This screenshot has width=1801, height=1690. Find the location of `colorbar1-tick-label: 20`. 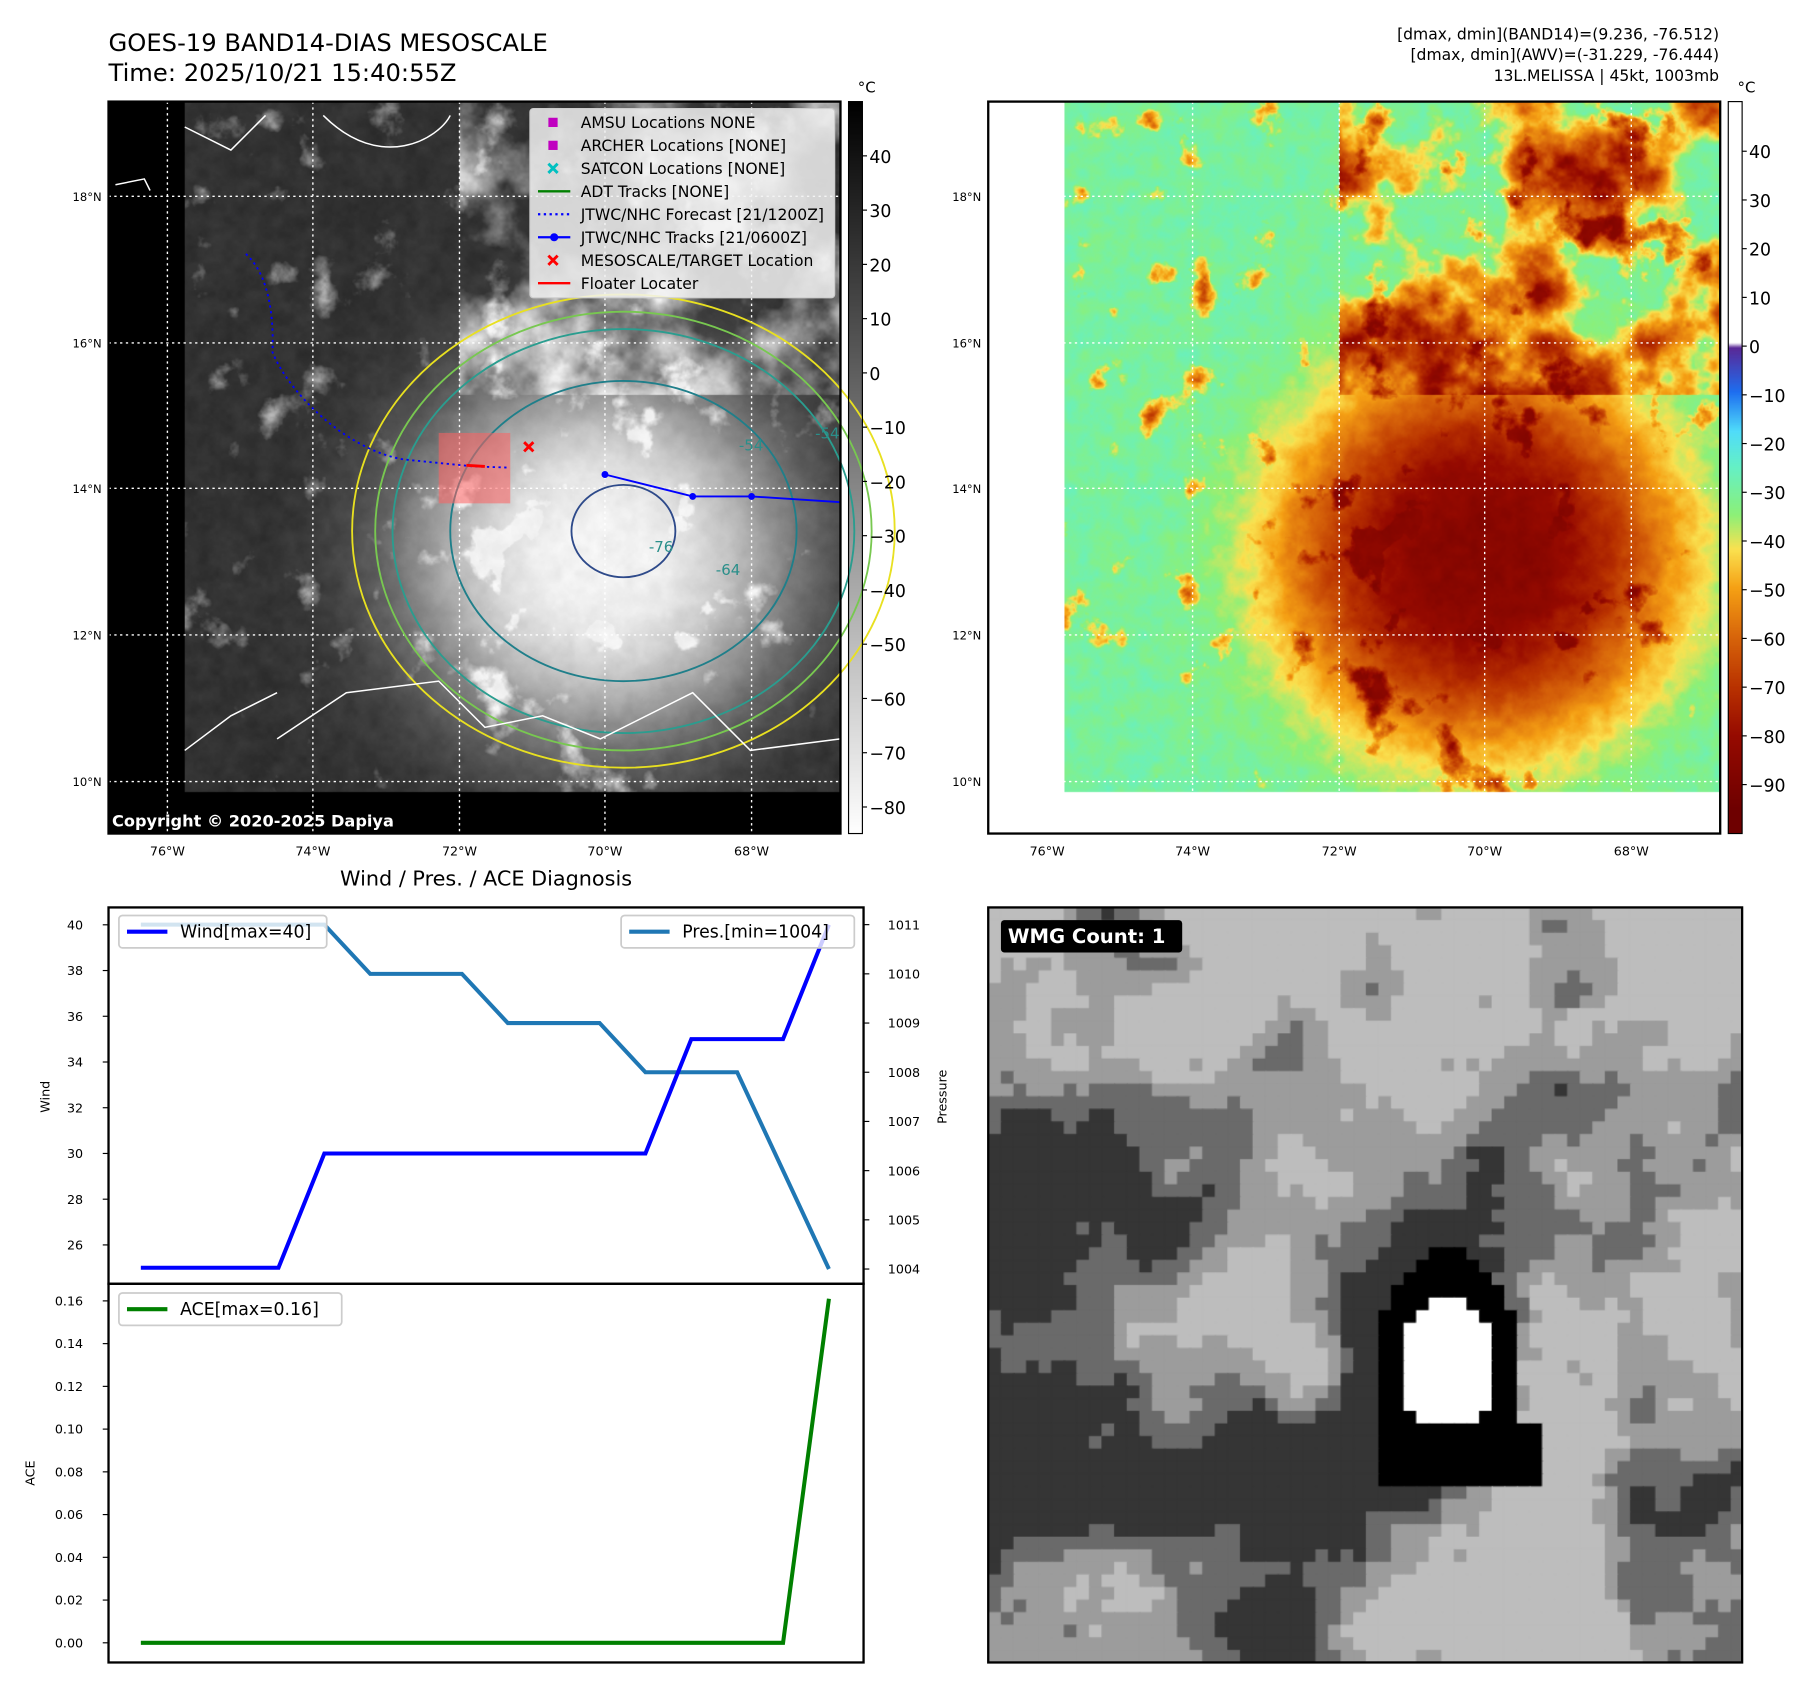

colorbar1-tick-label: 20 is located at coordinates (880, 266).